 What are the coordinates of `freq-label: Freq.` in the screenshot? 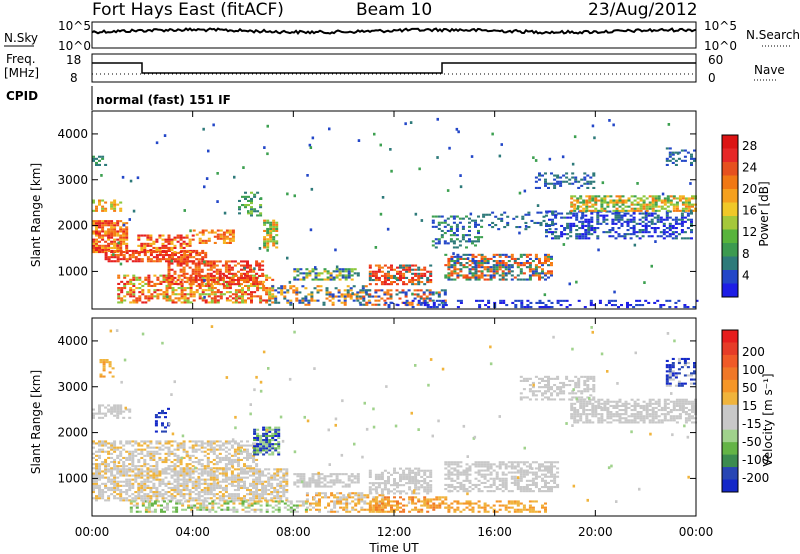 It's located at (21, 59).